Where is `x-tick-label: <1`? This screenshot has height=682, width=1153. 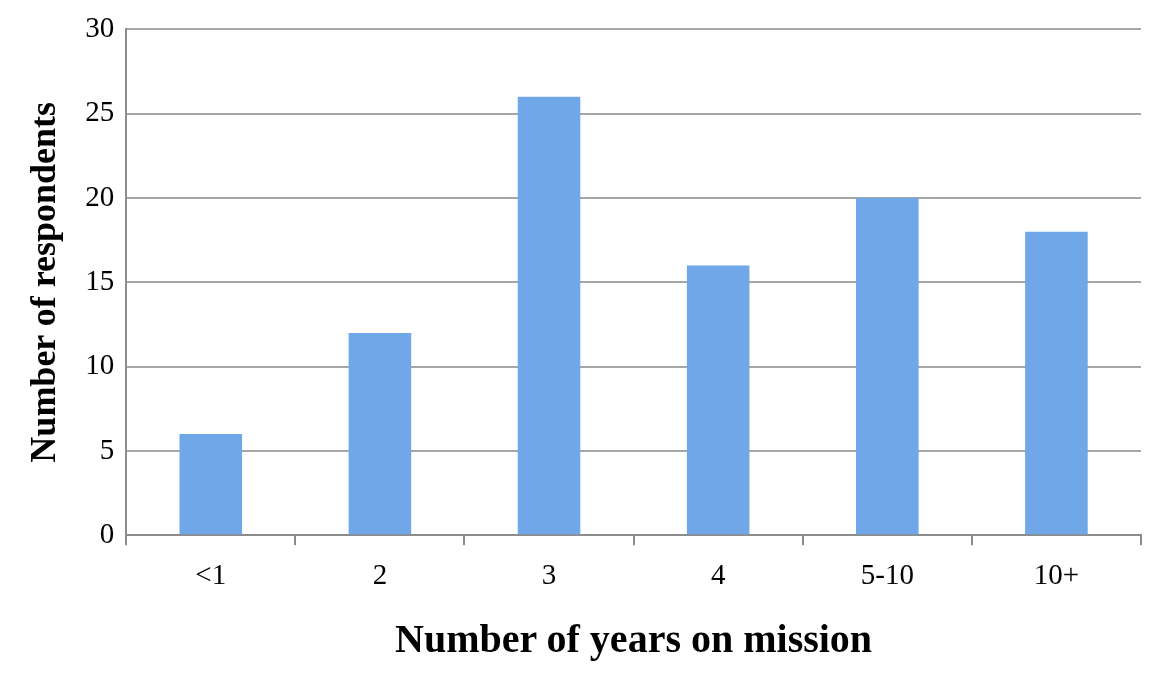
x-tick-label: <1 is located at coordinates (211, 574).